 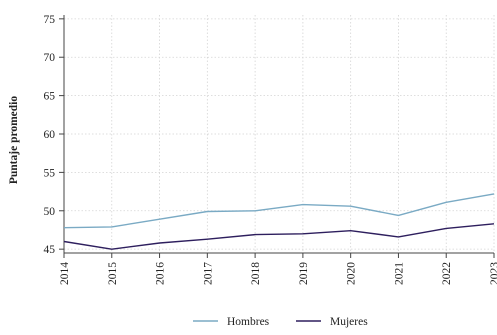 I want to click on x-tick-label: 2023, so click(x=493, y=273).